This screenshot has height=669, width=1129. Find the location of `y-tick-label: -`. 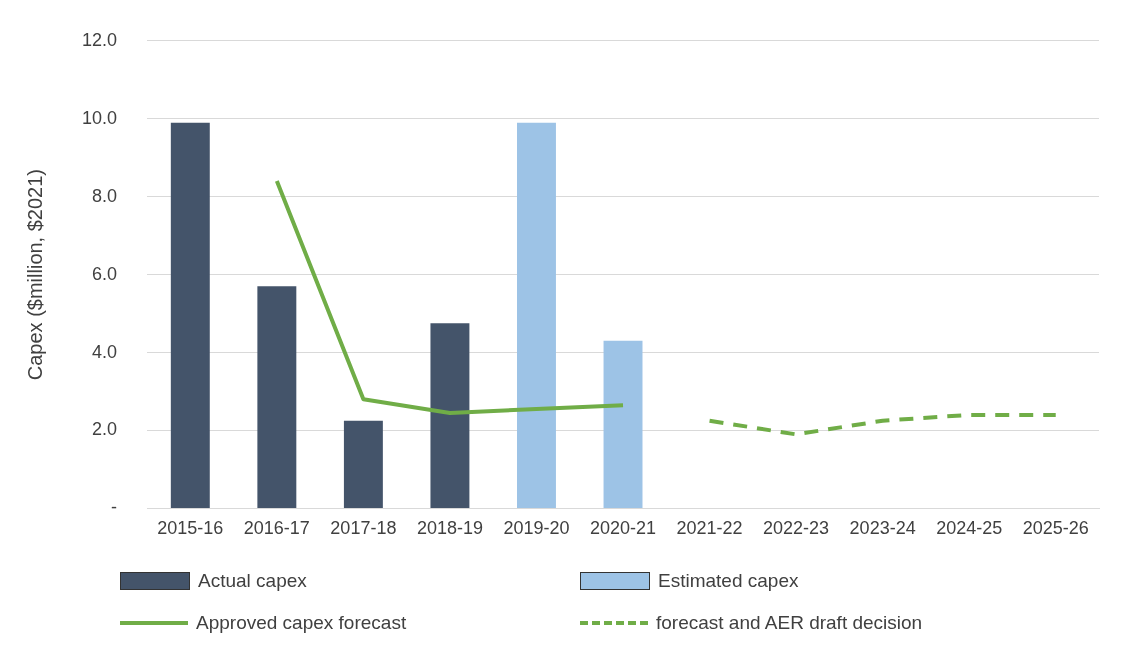

y-tick-label: - is located at coordinates (114, 507).